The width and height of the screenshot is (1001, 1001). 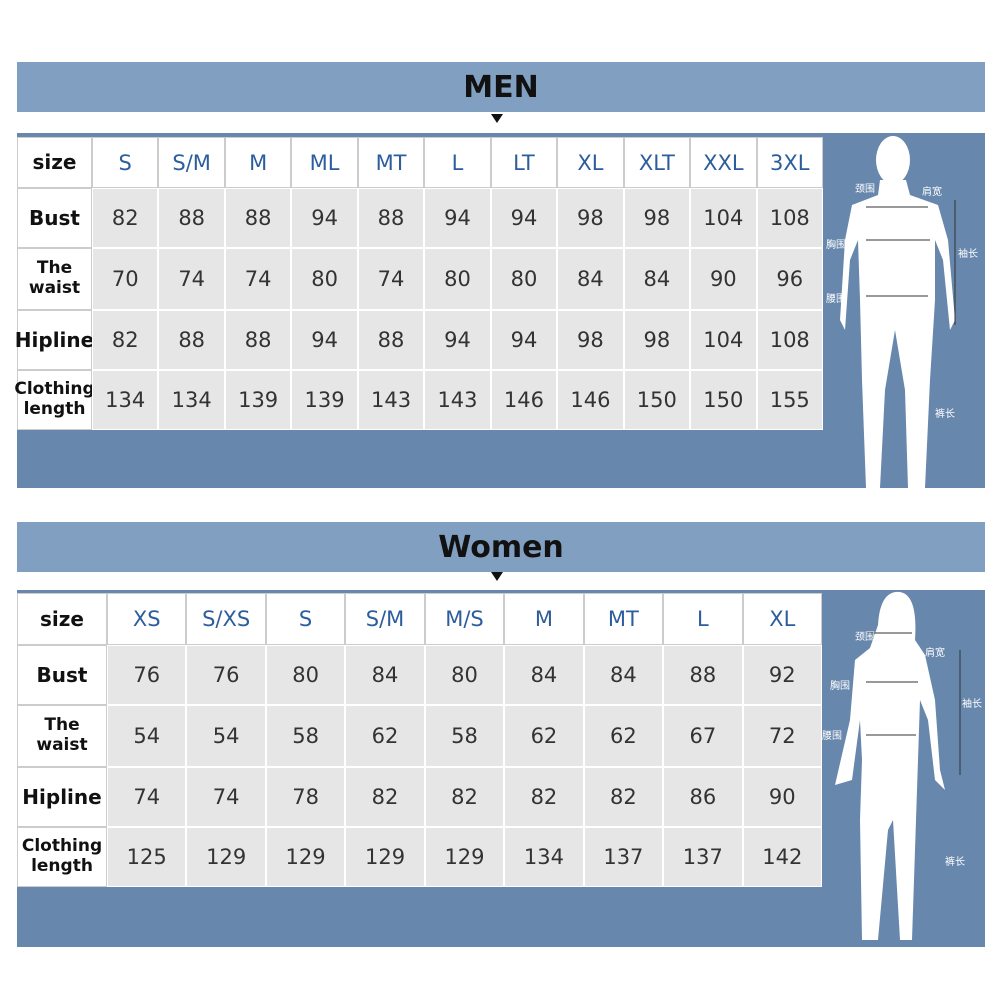 I want to click on row-label: Clothing length, so click(x=62, y=857).